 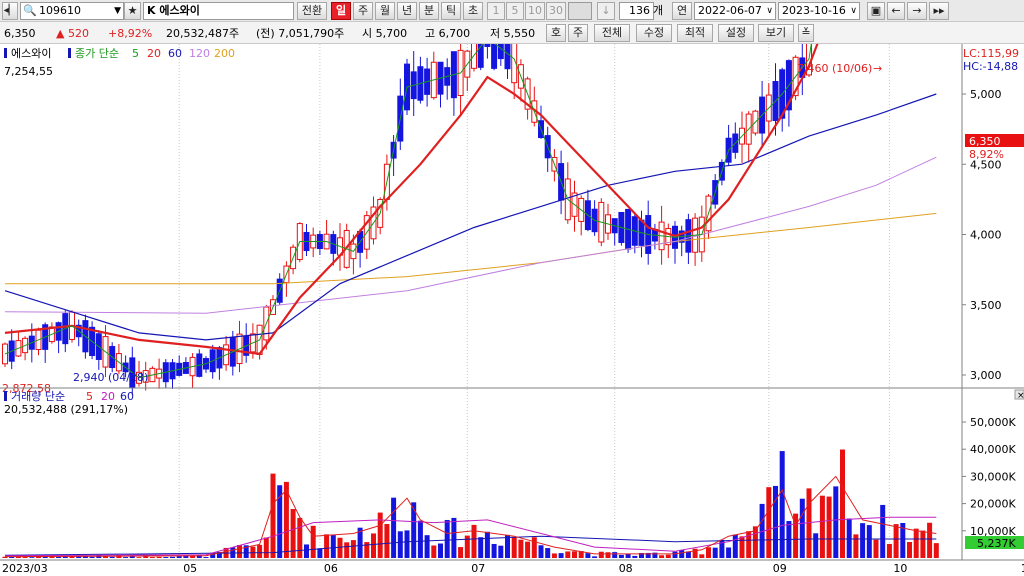 I want to click on favorite-star-icon: ★, so click(x=132, y=11).